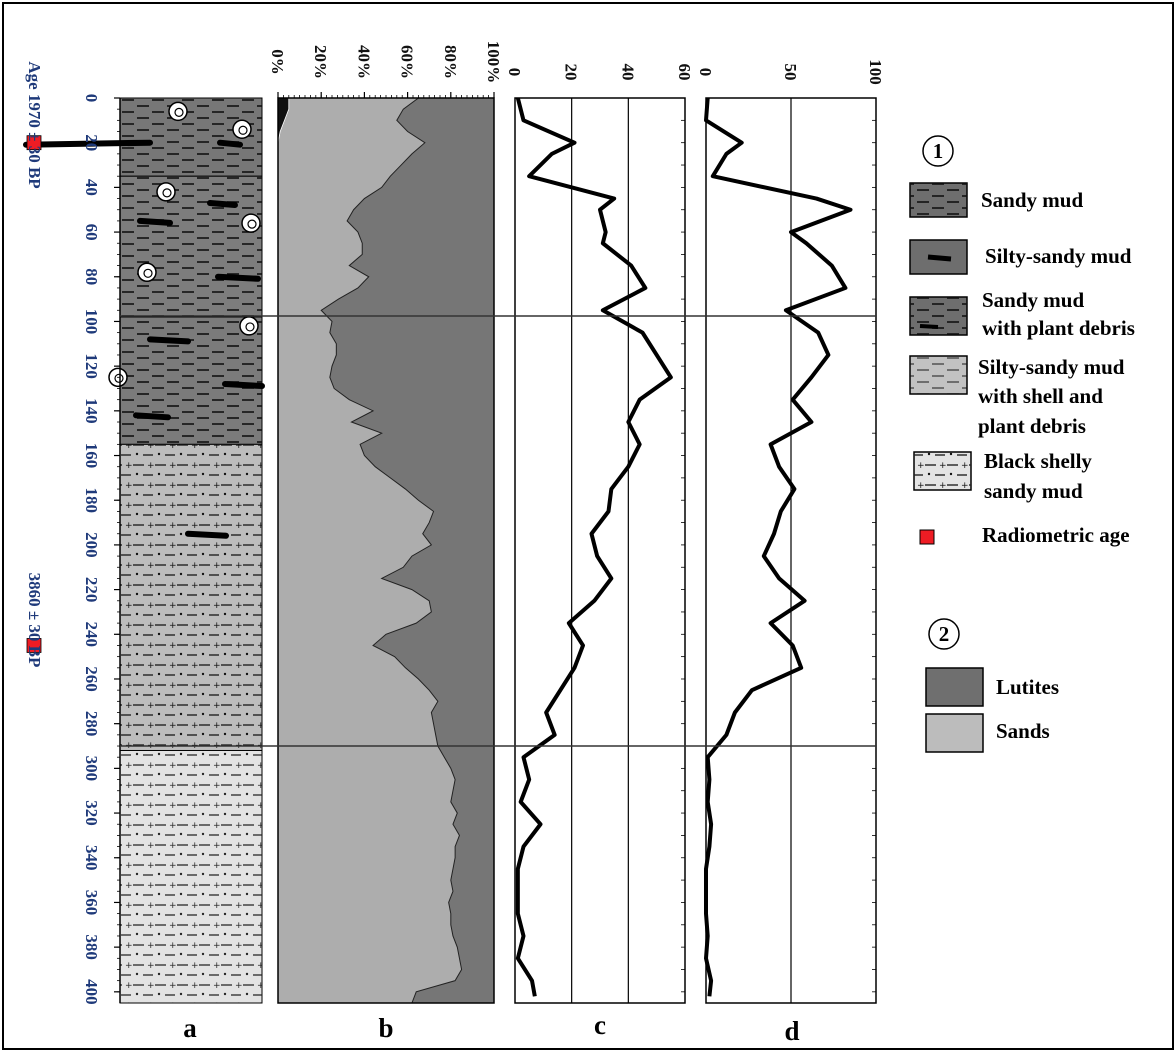 Image resolution: width=1176 pixels, height=1052 pixels. What do you see at coordinates (91, 411) in the screenshot?
I see `depth-tick-label: 140` at bounding box center [91, 411].